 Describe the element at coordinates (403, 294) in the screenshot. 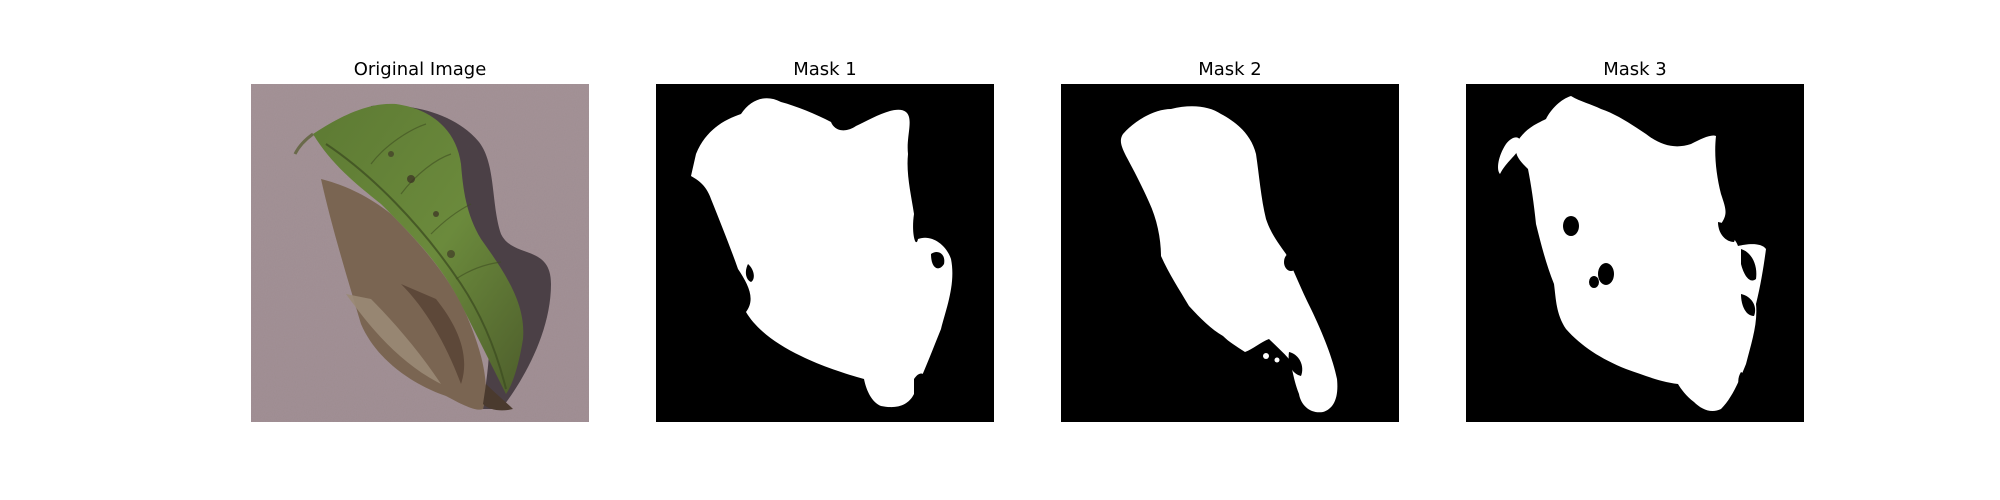

I see `leaf-dry-part` at that location.